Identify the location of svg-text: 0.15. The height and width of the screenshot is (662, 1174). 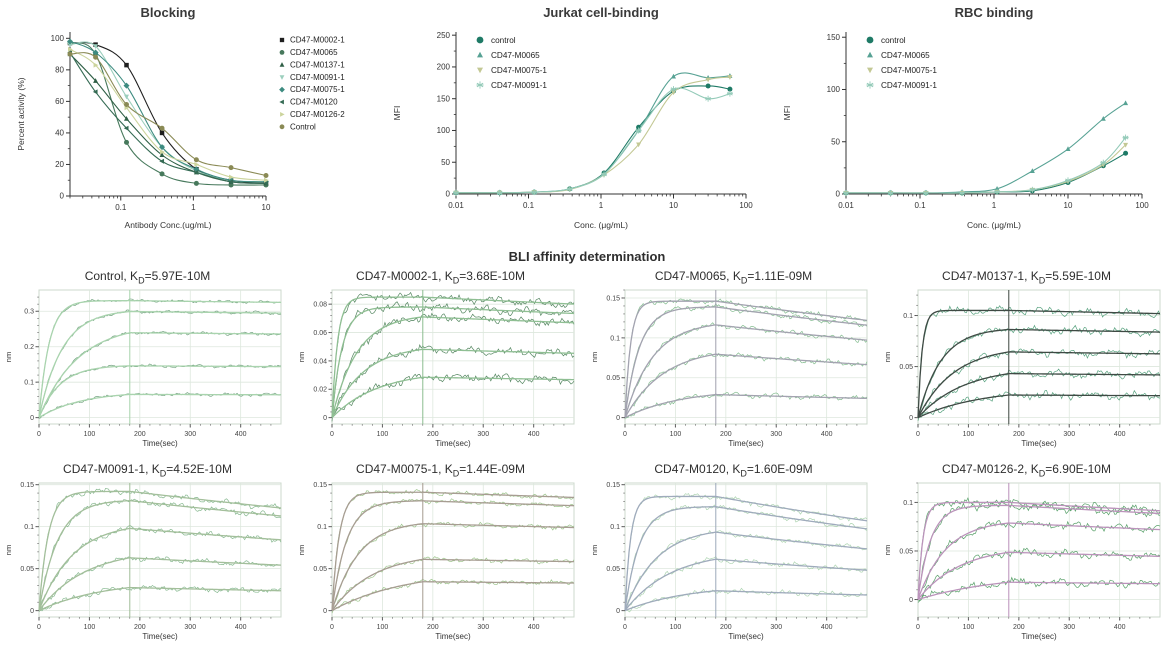
(27, 485).